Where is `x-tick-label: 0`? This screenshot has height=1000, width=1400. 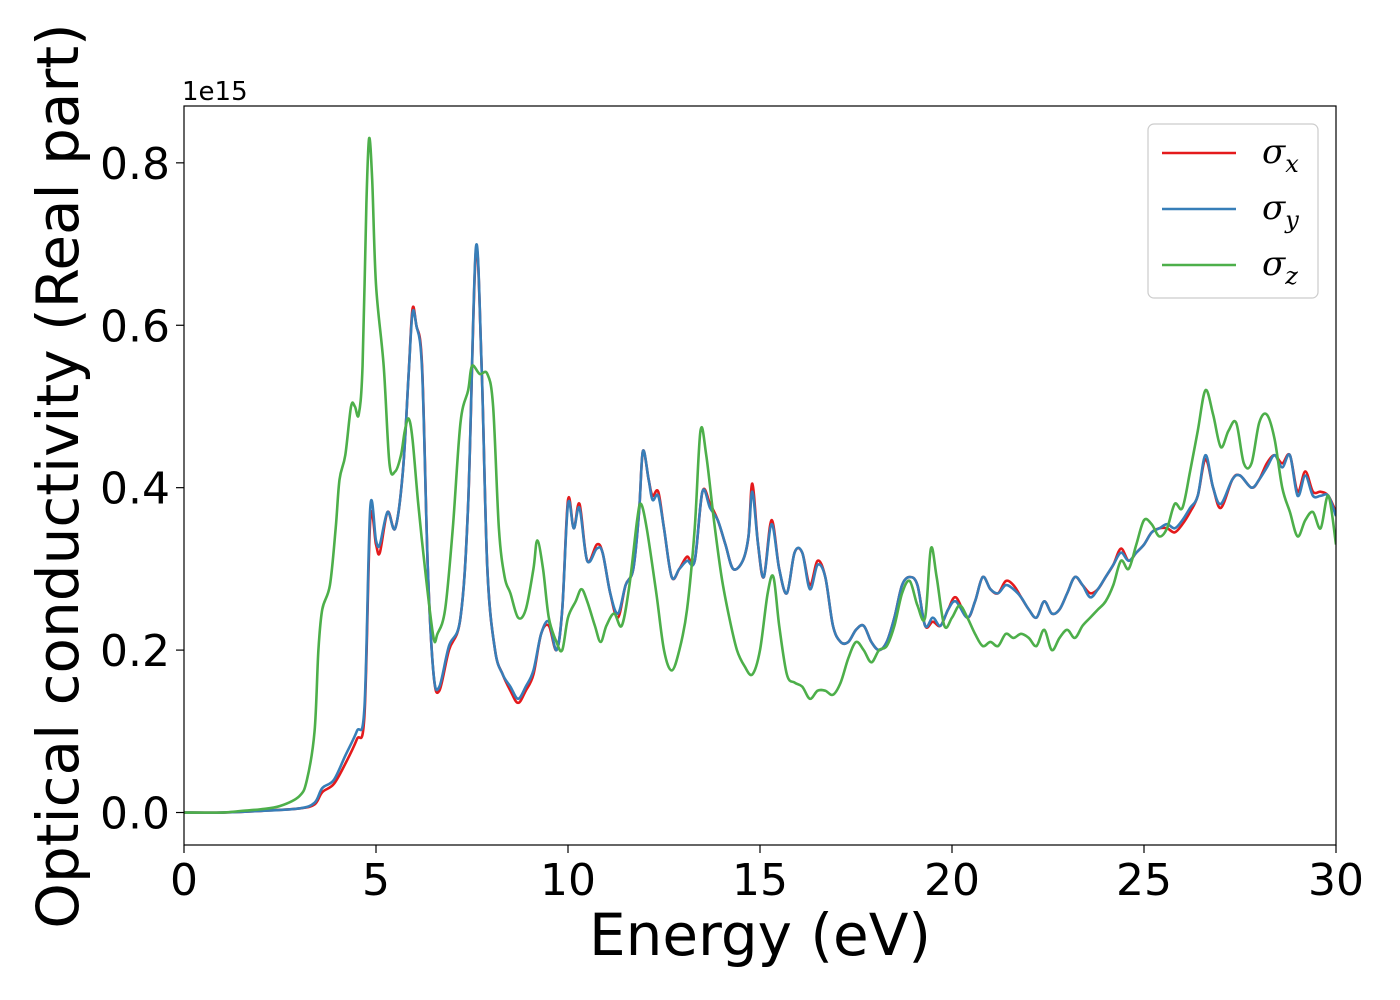
x-tick-label: 0 is located at coordinates (184, 880).